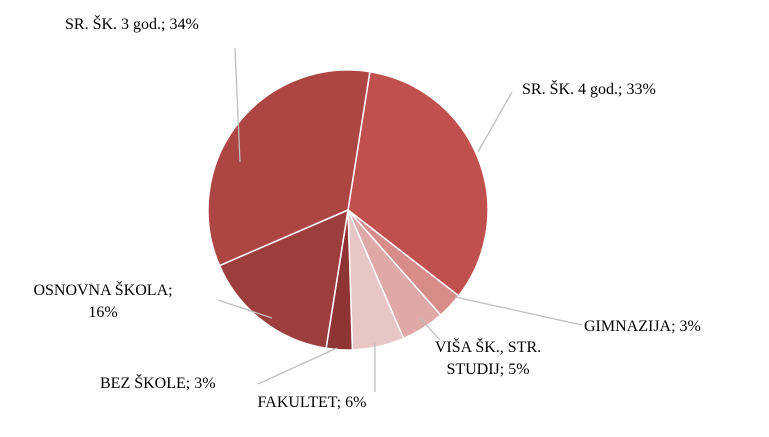 This screenshot has height=437, width=769. I want to click on data-label: SR. ŠK. 4 god.; 33%, so click(589, 88).